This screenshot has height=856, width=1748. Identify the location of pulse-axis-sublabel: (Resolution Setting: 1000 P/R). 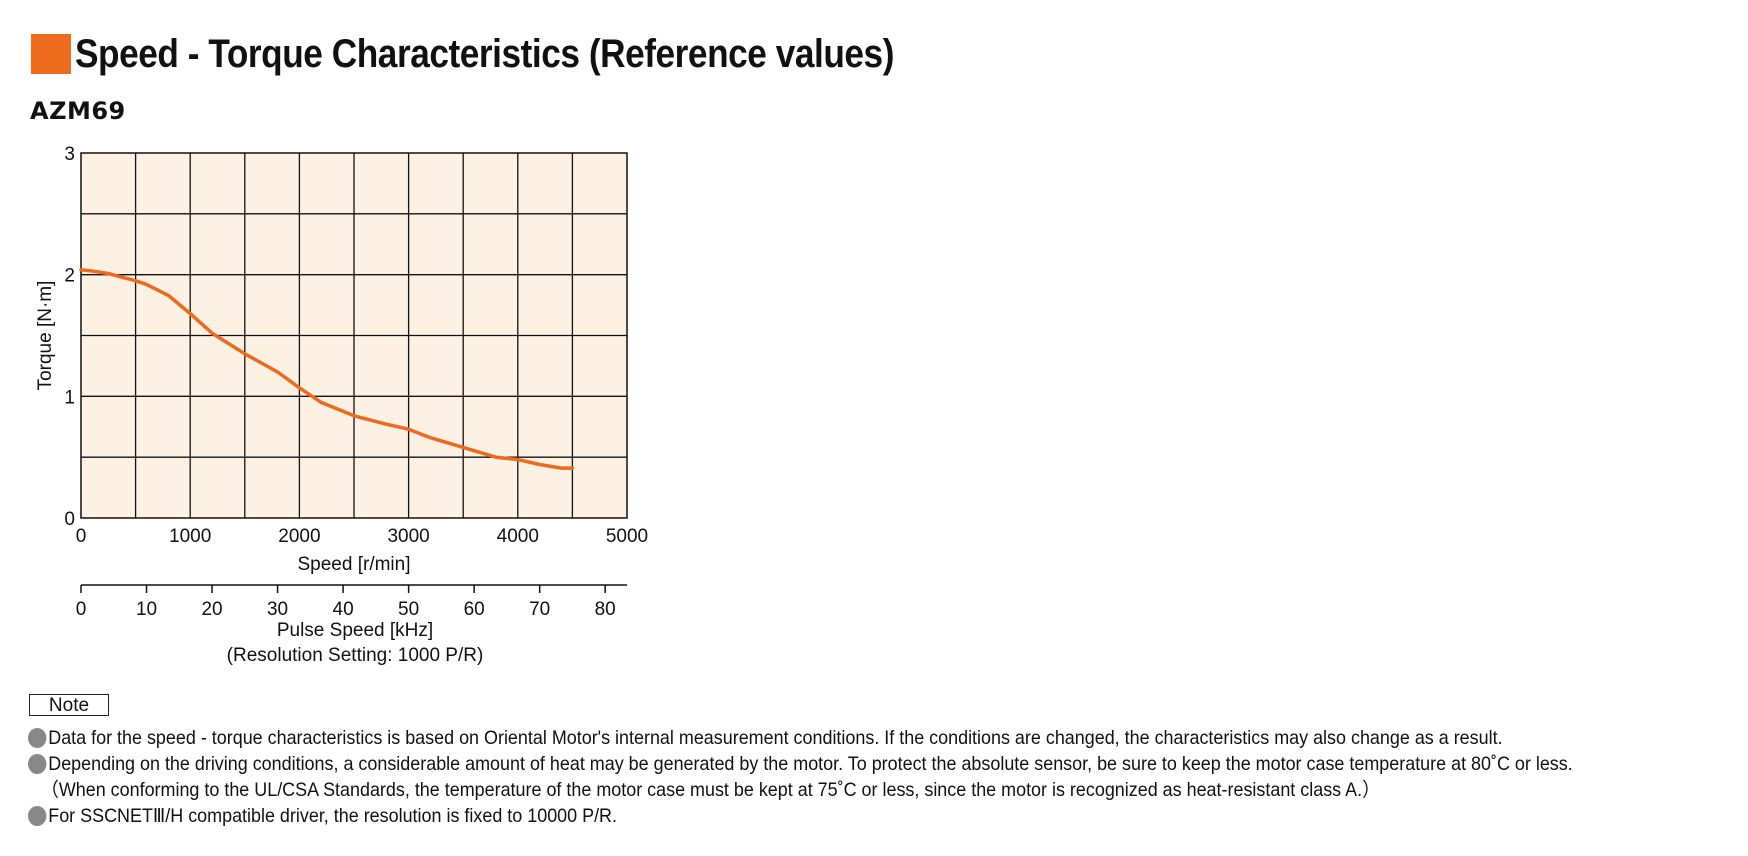
(355, 655).